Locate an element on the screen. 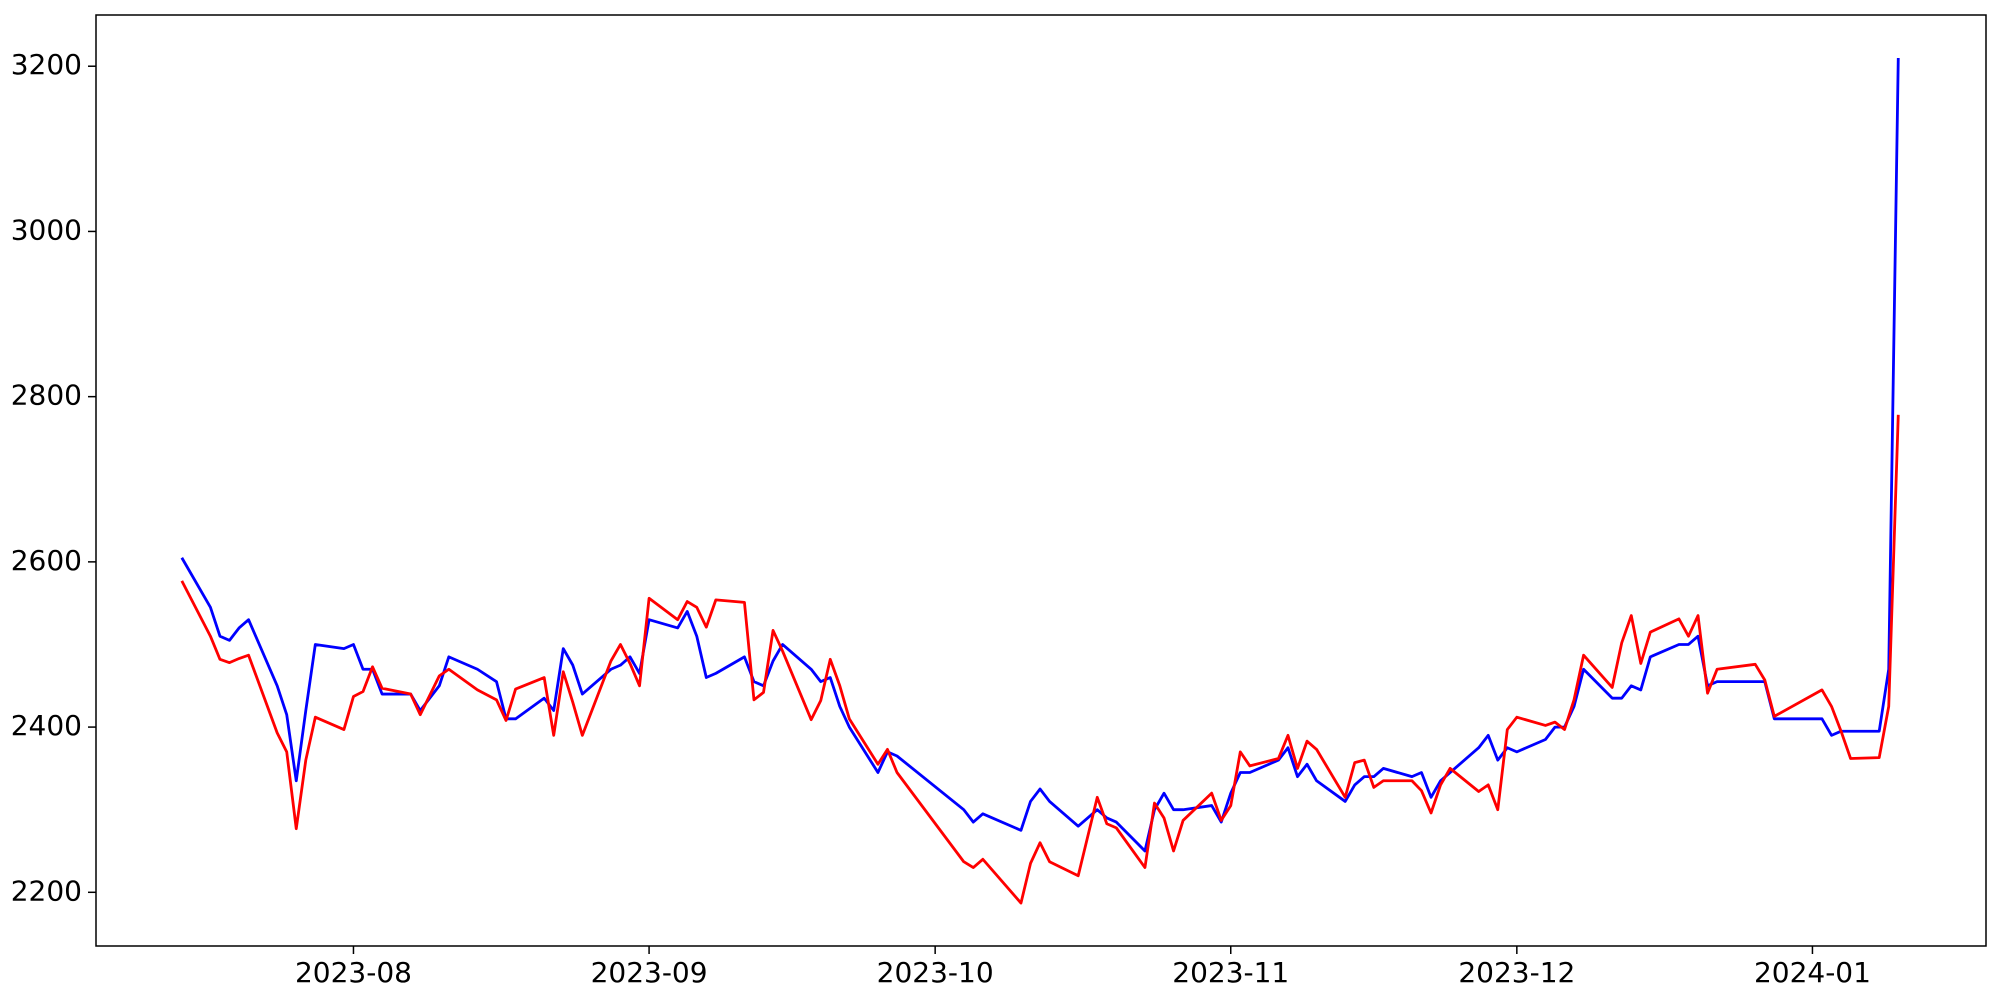  y-tick-label: 2200 is located at coordinates (46, 890).